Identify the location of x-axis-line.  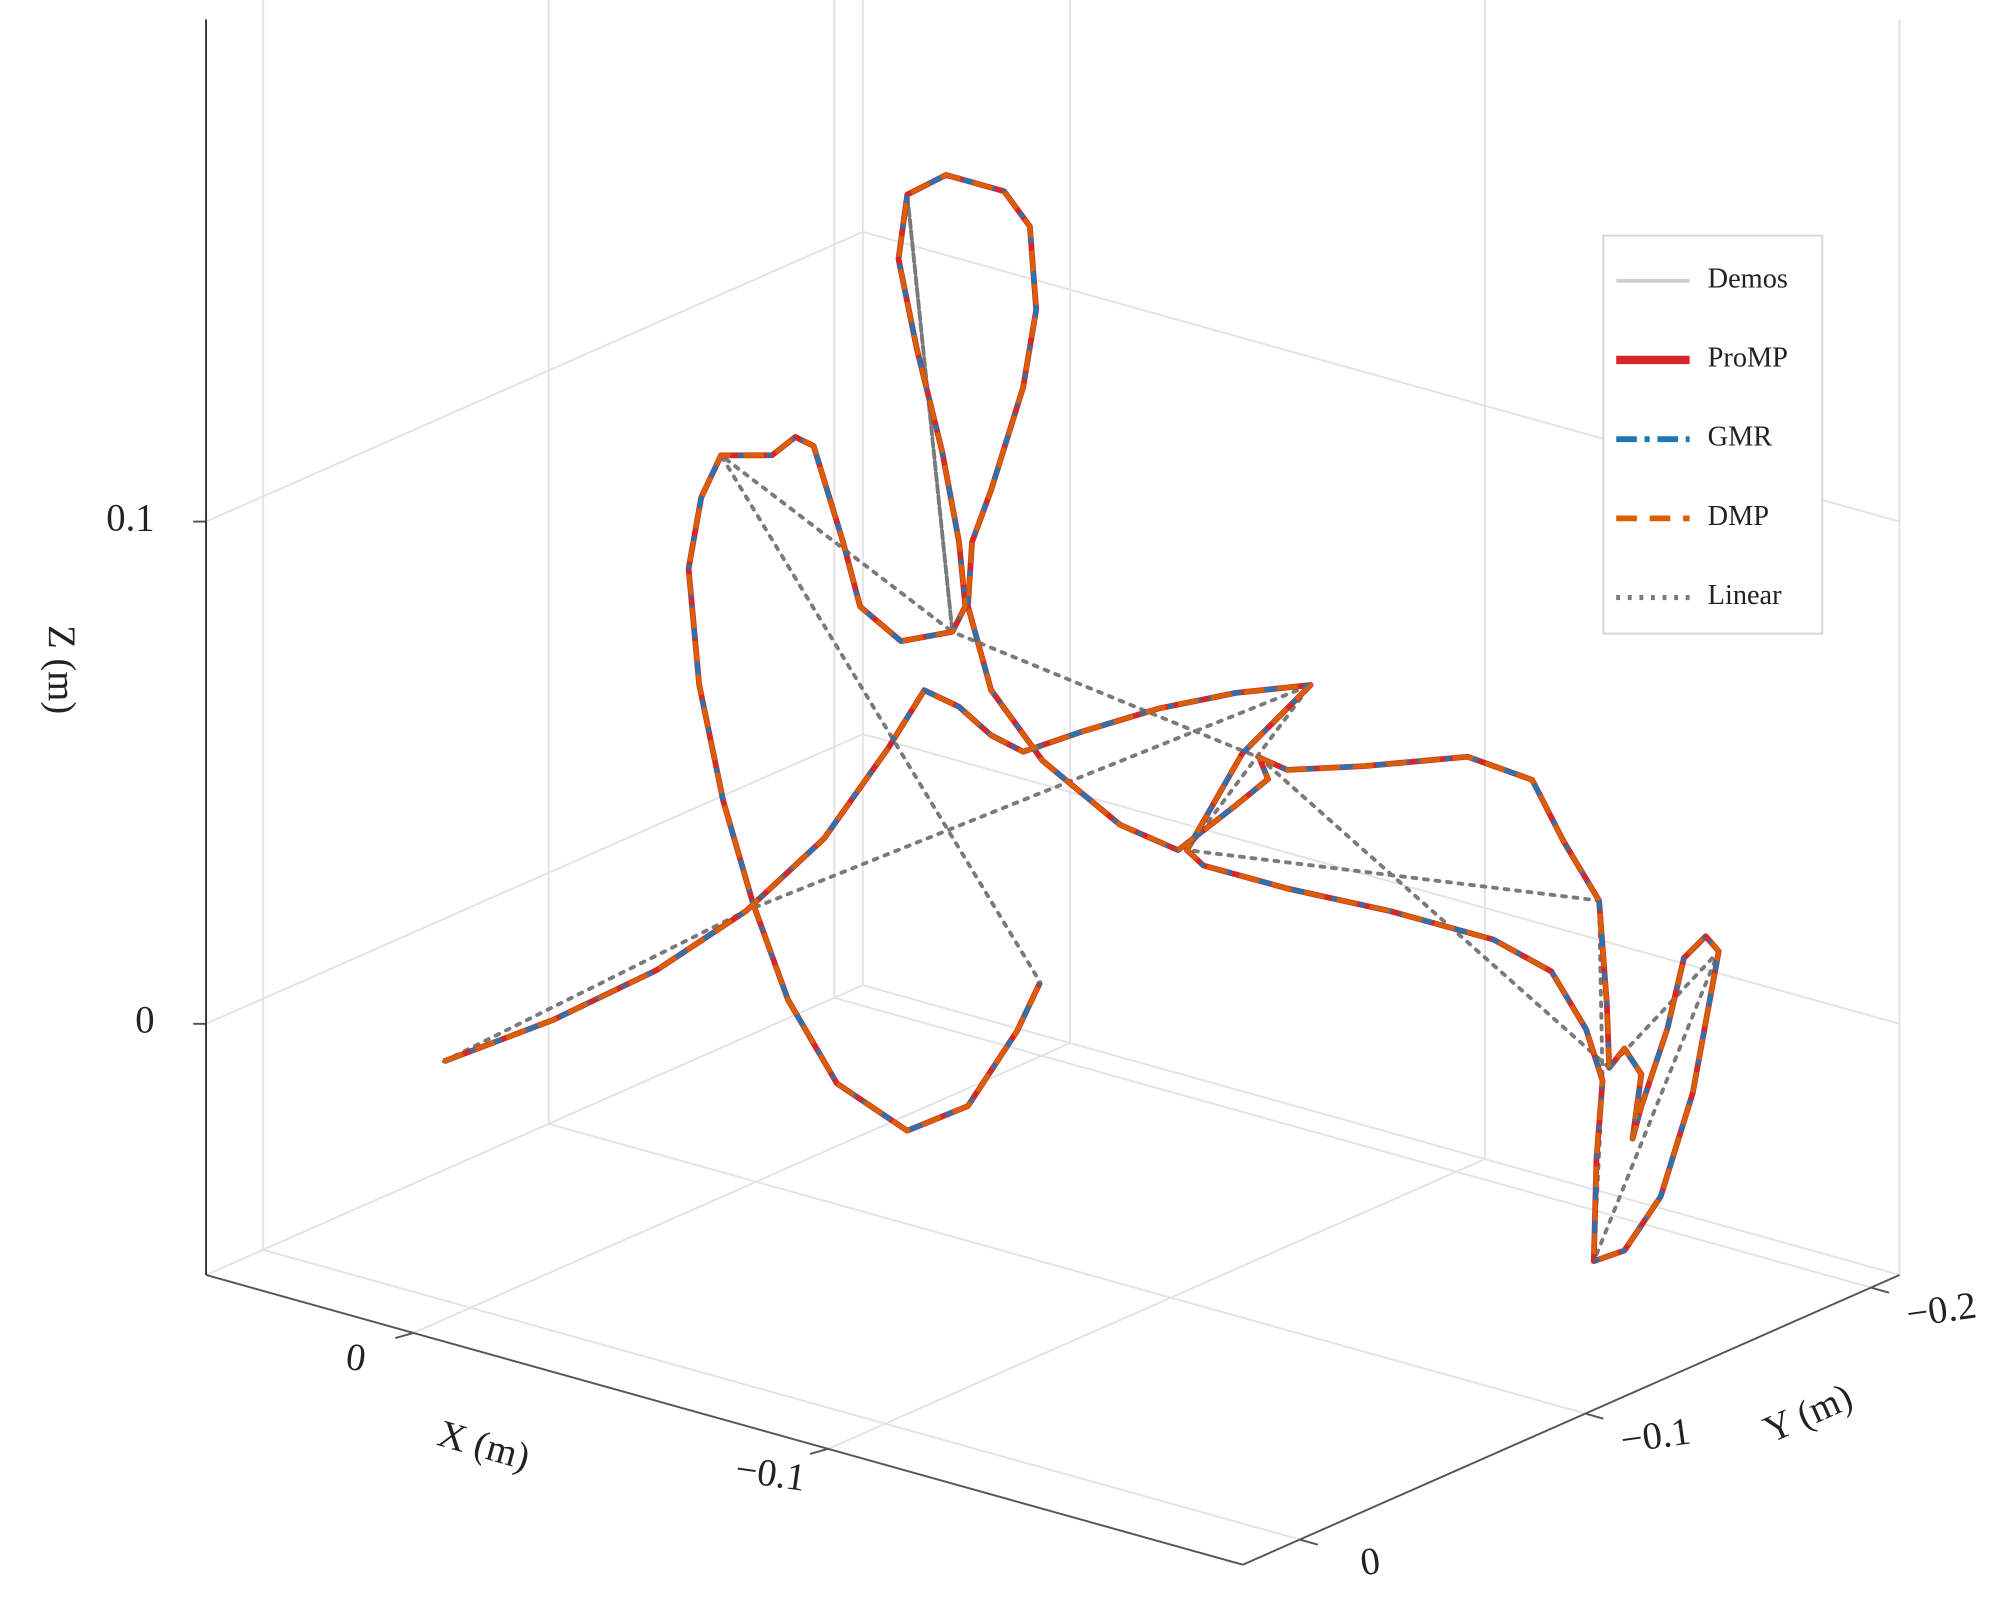
(724, 1420).